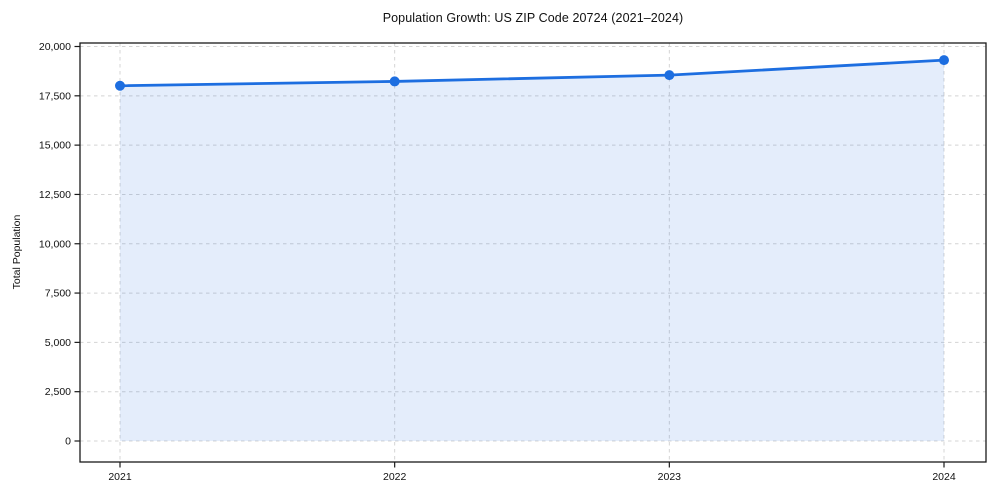  Describe the element at coordinates (55, 244) in the screenshot. I see `y-tick-label: 10,000` at that location.